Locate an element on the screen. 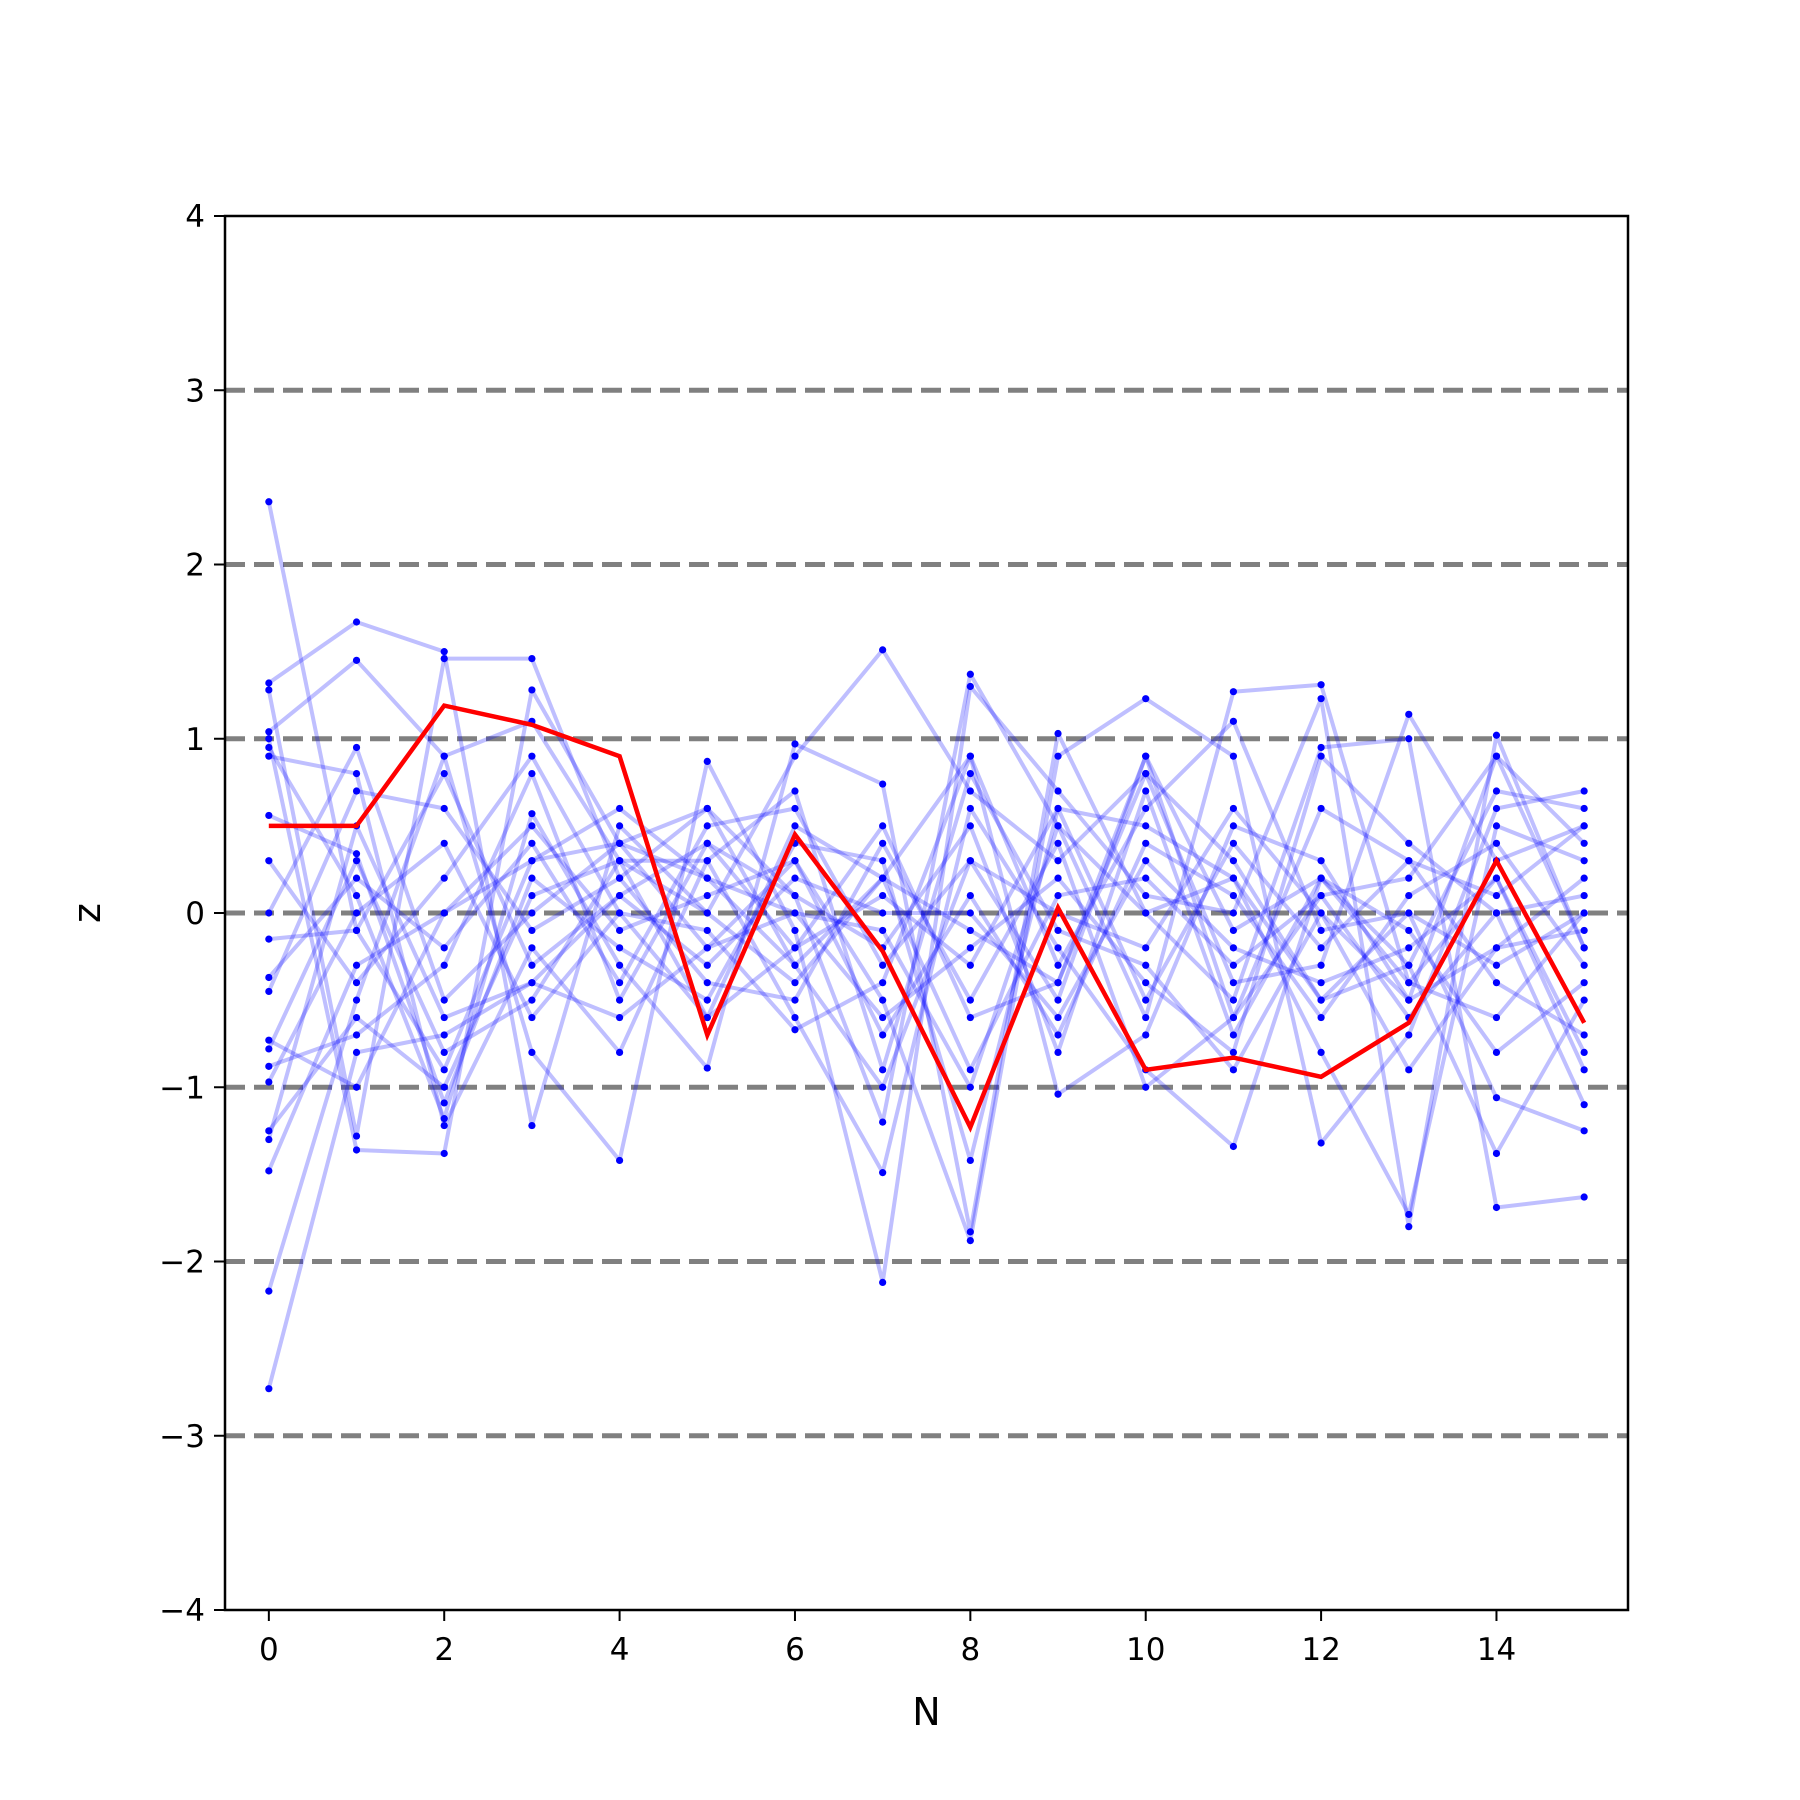 This screenshot has height=1800, width=1800. trajectory-line is located at coordinates (926, 944).